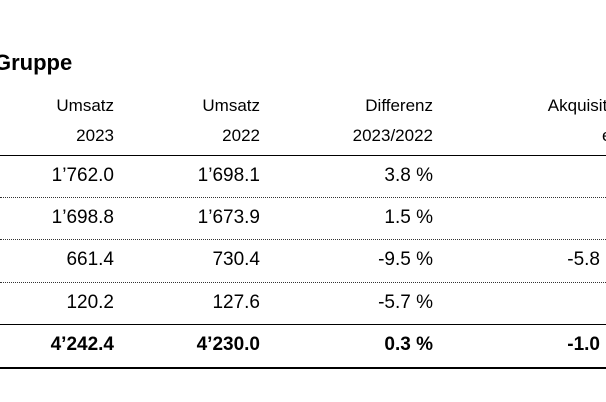 The image size is (606, 402). Describe the element at coordinates (303, 345) in the screenshot. I see `total-row: 4’242.4 4’230.0 0.3 % -1.0` at that location.